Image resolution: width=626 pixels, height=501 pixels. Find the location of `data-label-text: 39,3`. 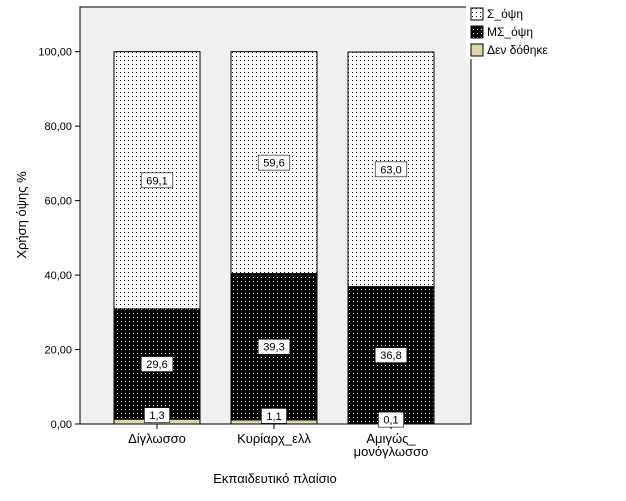

data-label-text: 39,3 is located at coordinates (273, 348).